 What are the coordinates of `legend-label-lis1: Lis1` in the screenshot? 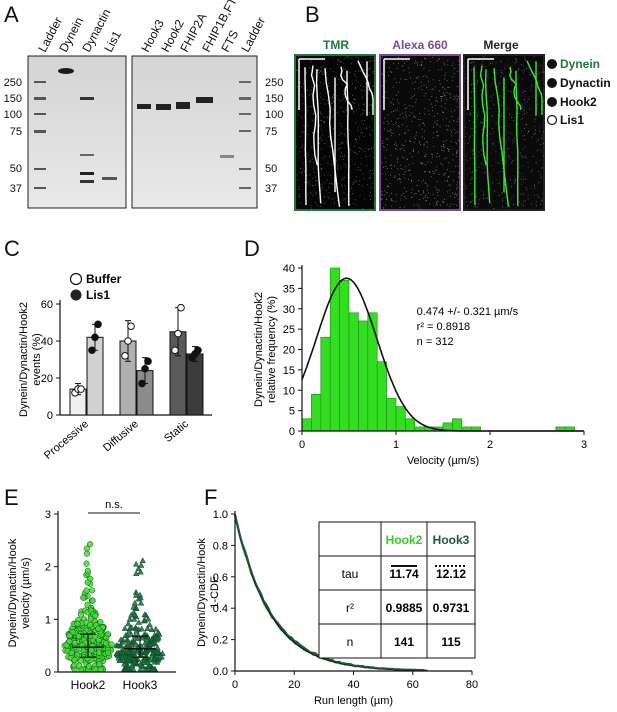 It's located at (572, 120).